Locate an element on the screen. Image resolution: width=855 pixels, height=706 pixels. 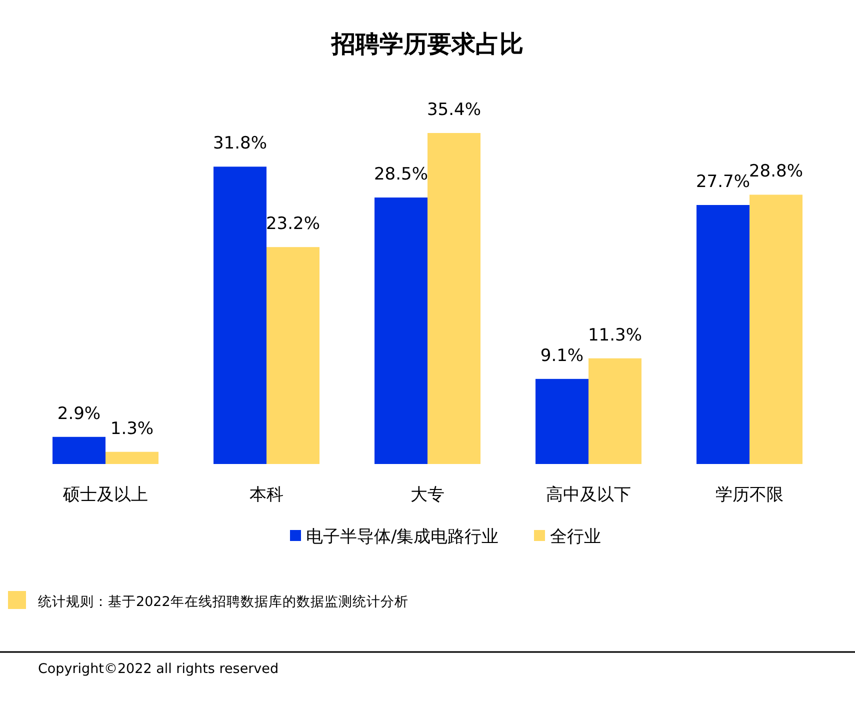
data-label: 23.2% is located at coordinates (293, 224).